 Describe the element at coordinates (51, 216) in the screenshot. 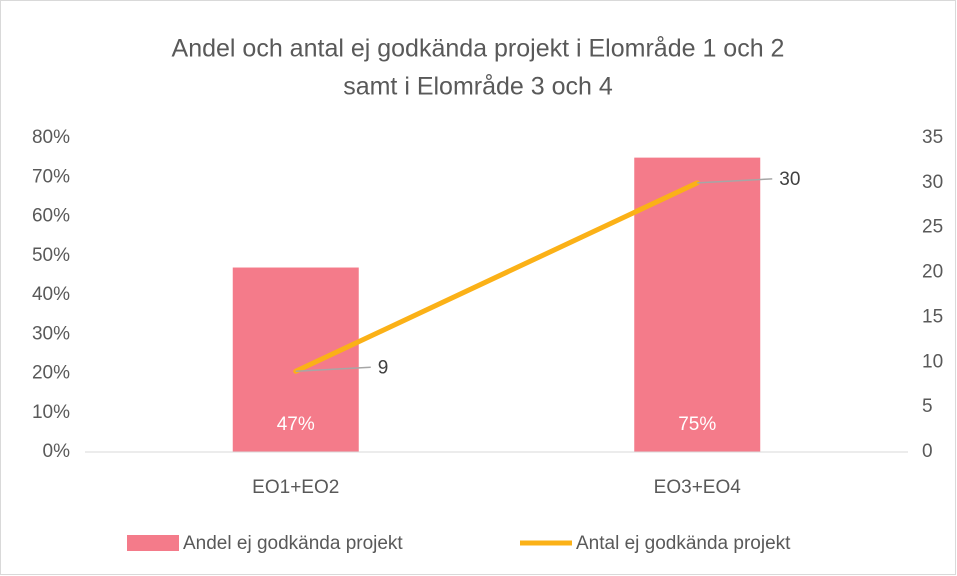

I see `y-tick-label: 60%` at that location.